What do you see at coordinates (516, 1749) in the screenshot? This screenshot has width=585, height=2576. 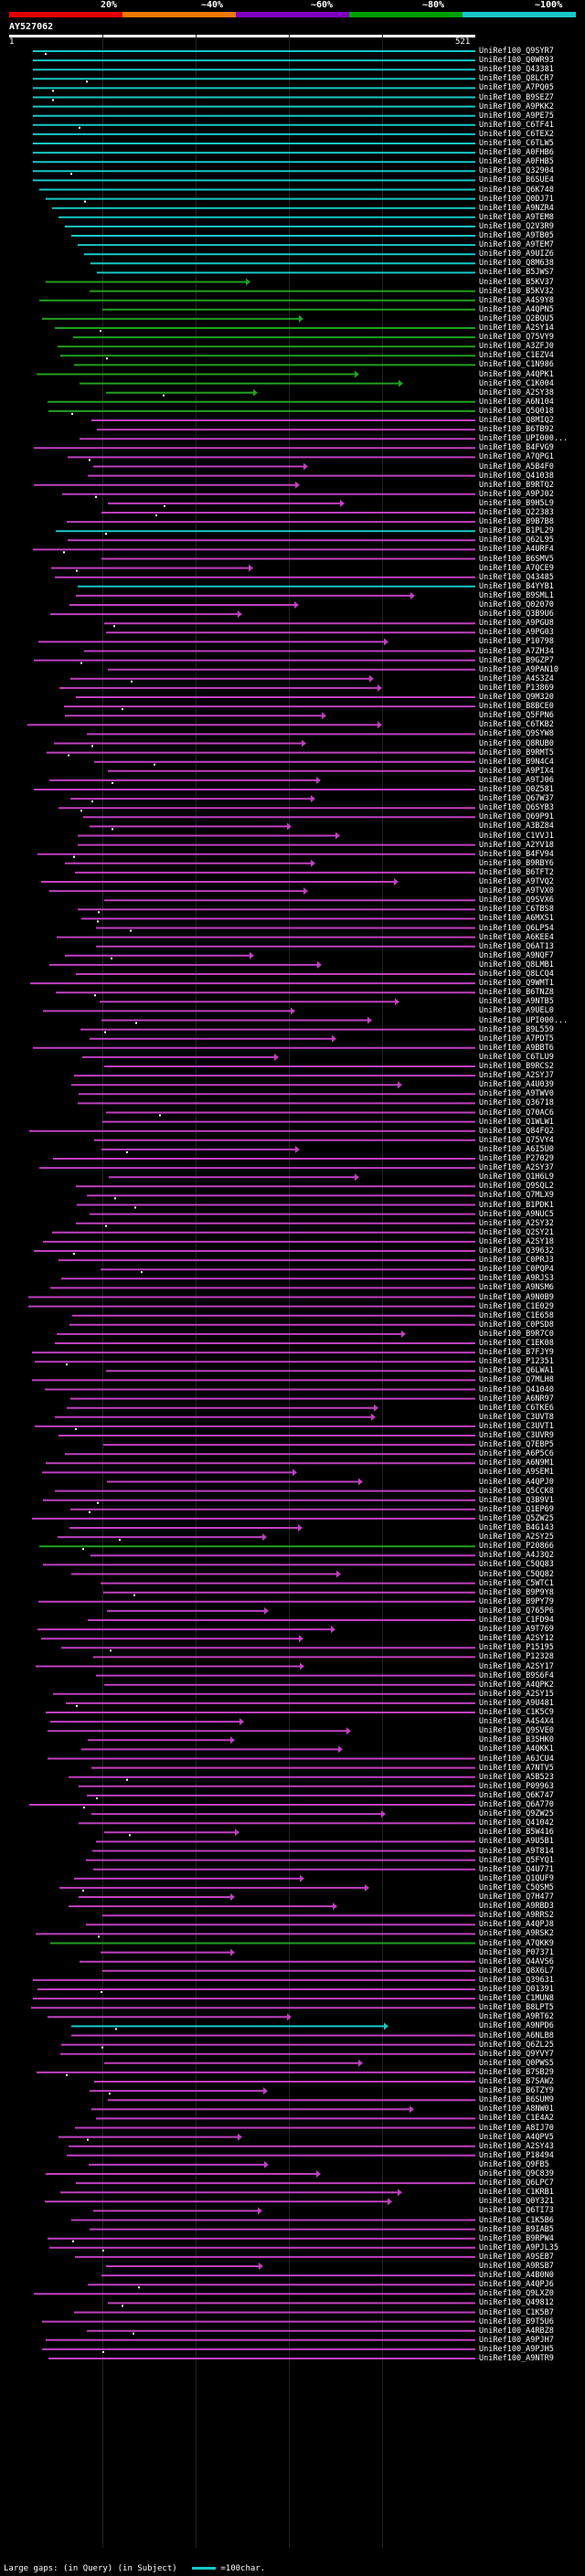 I see `hit-label: UniRef100_A4QKK1` at bounding box center [516, 1749].